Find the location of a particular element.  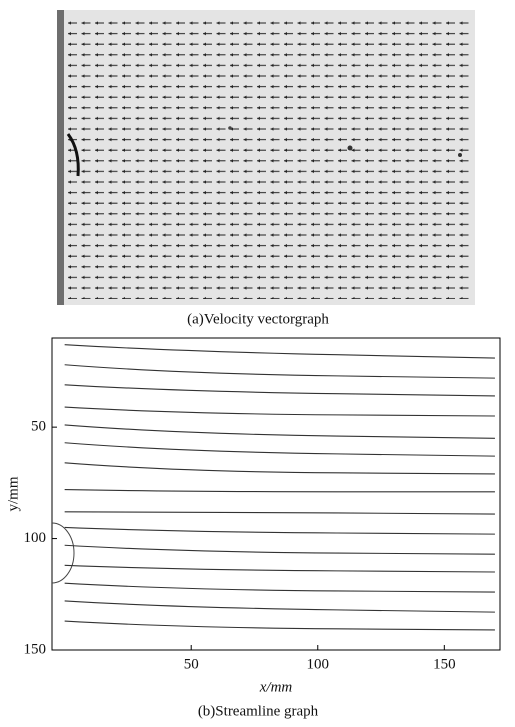

y-tick-label: 150 is located at coordinates (35, 649).